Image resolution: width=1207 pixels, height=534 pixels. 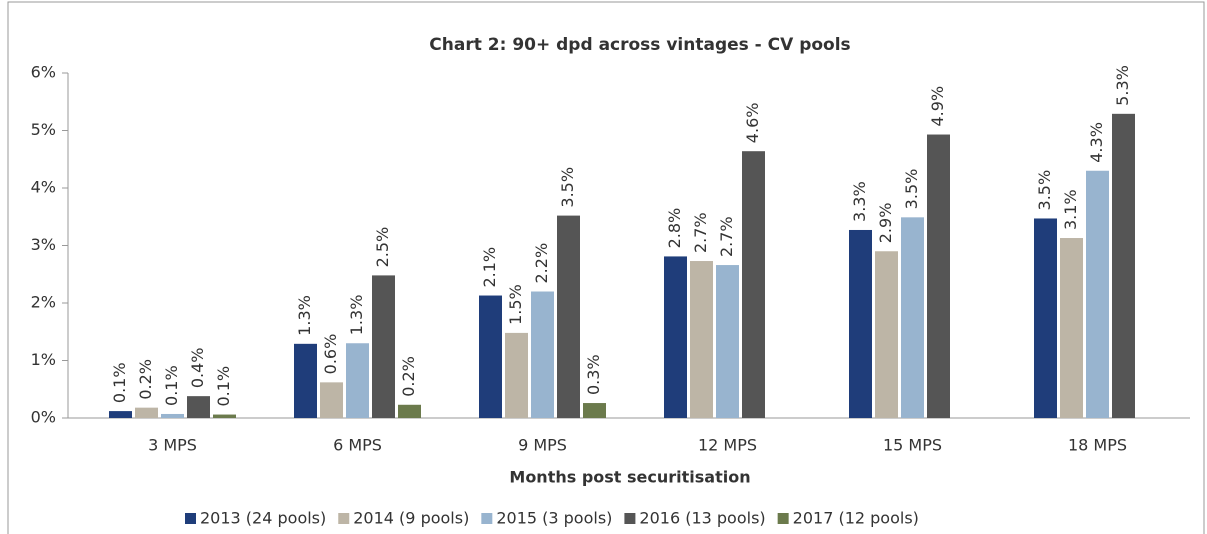 I want to click on data-label: 2.9%, so click(x=885, y=223).